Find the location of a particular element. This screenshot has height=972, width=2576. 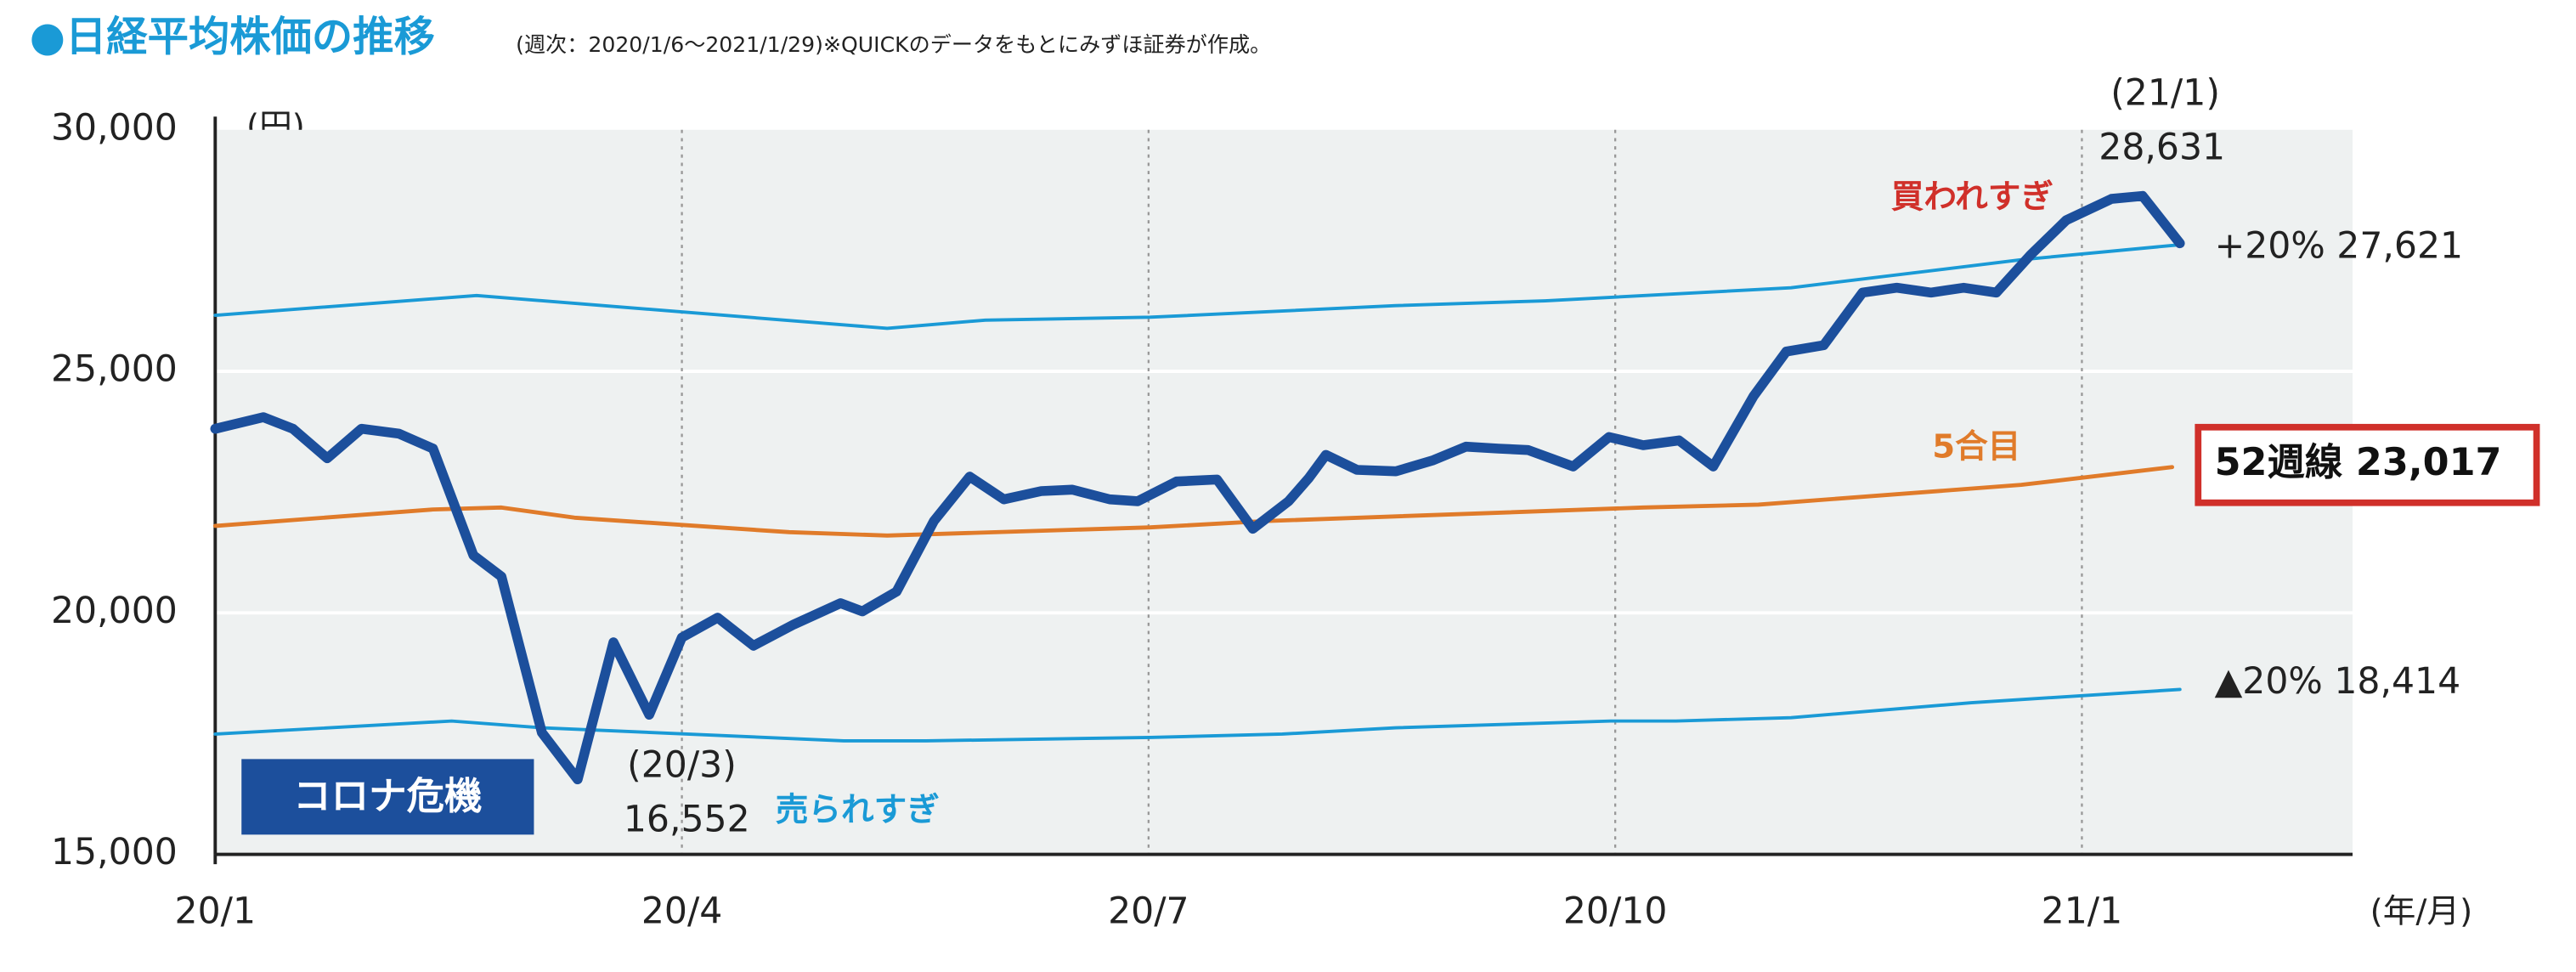

y-tick-label: 30,000 is located at coordinates (115, 128).